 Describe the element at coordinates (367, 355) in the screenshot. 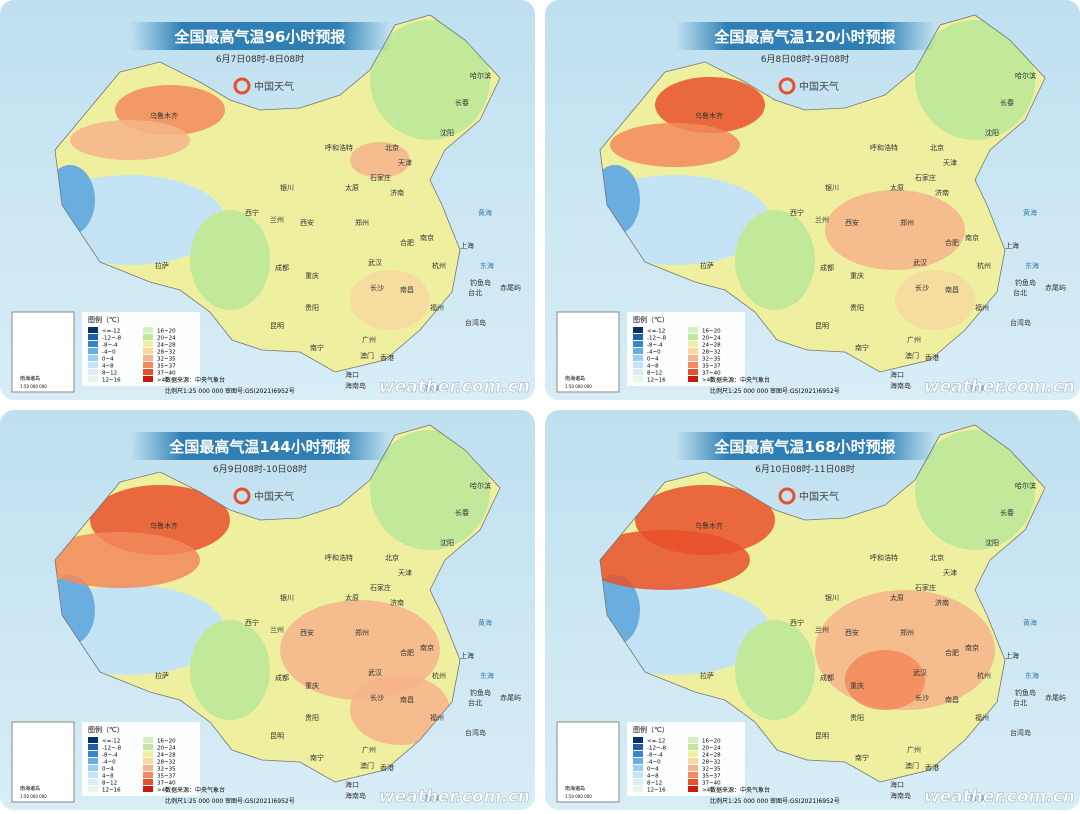

I see `map-label: 澳门` at that location.